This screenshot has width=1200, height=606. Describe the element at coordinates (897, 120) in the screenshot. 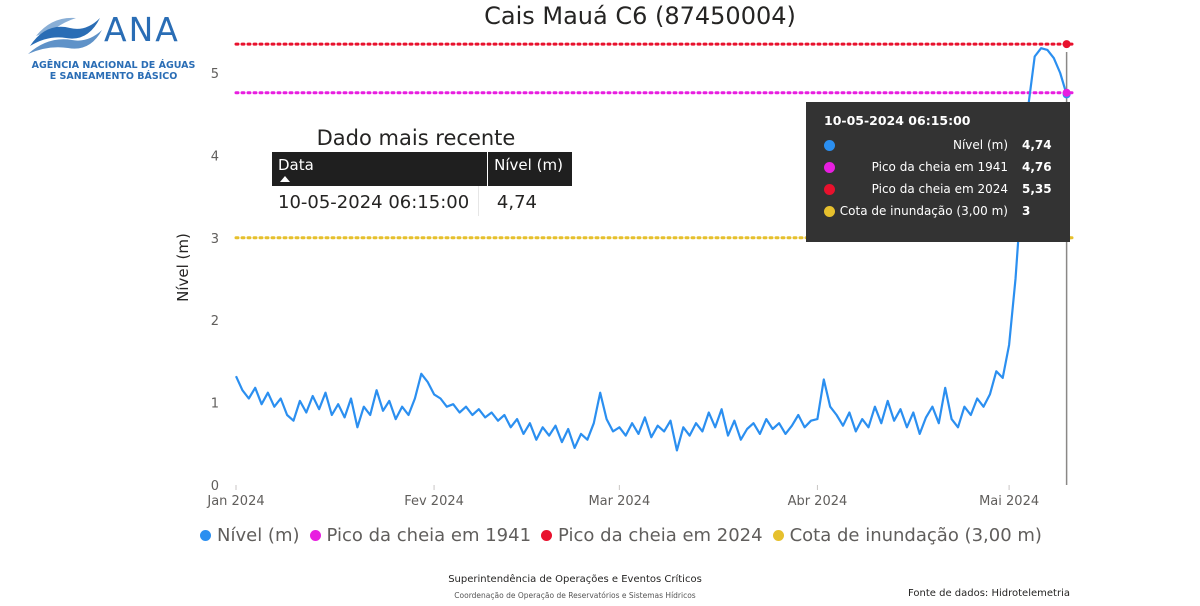

I see `tooltip-title: 10-05-2024 06:15:00` at that location.